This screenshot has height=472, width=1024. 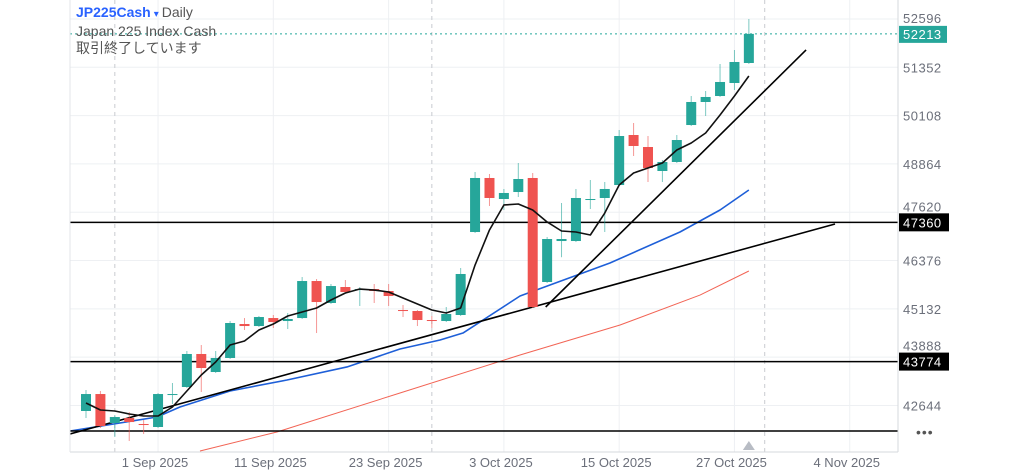 What do you see at coordinates (139, 48) in the screenshot?
I see `market-status: 取引終了しています` at bounding box center [139, 48].